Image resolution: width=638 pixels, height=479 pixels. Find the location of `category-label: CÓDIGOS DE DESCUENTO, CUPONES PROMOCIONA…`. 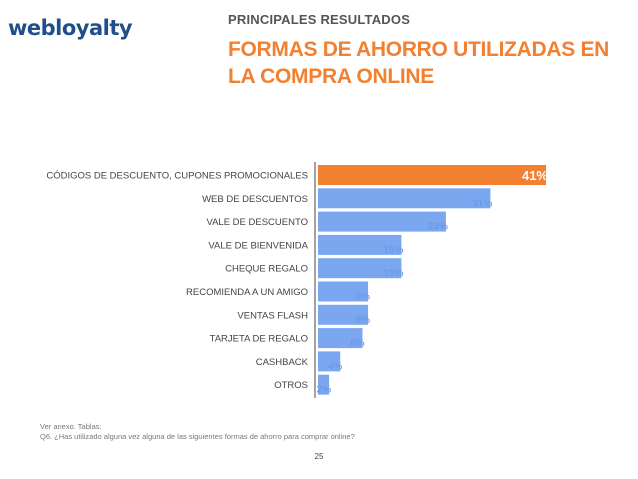

category-label: CÓDIGOS DE DESCUENTO, CUPONES PROMOCIONA… is located at coordinates (177, 176).